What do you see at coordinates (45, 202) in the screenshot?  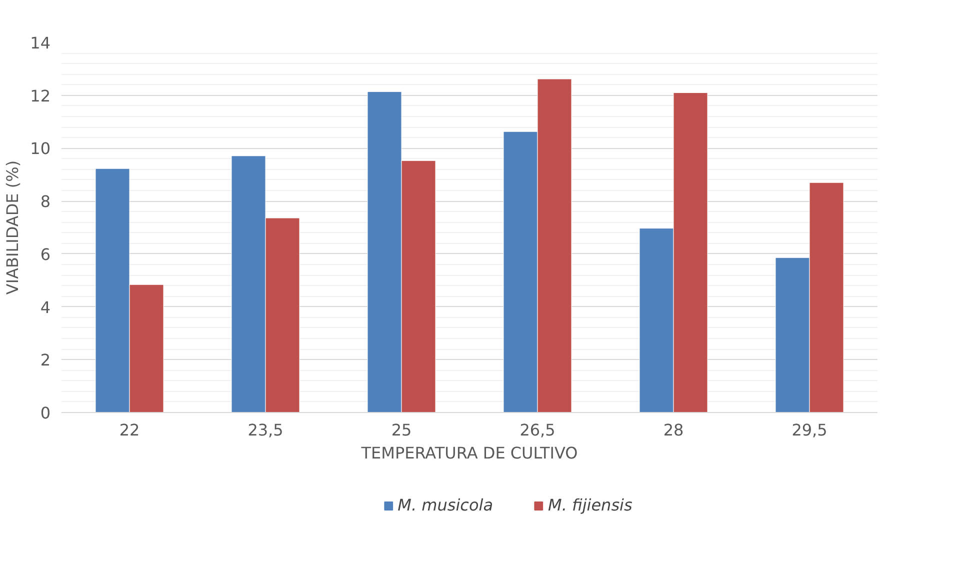 I see `y-tick-label: 8` at bounding box center [45, 202].